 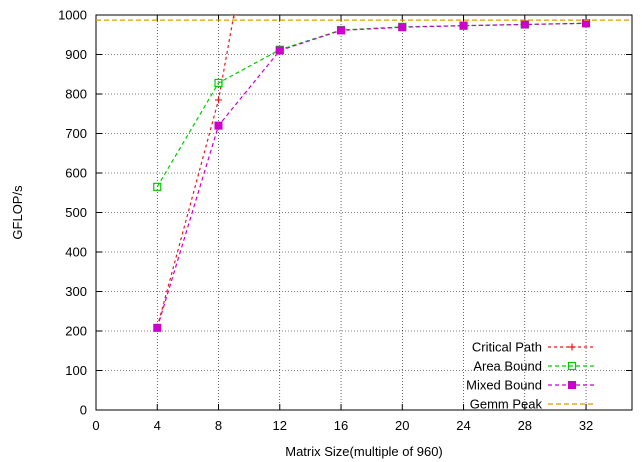 What do you see at coordinates (76, 370) in the screenshot?
I see `y-tick-label: 100` at bounding box center [76, 370].